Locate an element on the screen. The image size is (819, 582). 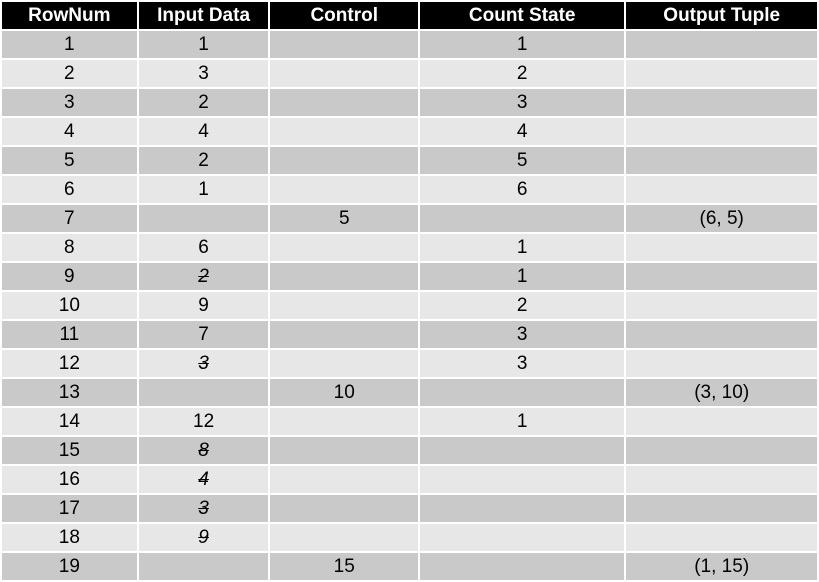
rownum-cell: 5 is located at coordinates (69, 160).